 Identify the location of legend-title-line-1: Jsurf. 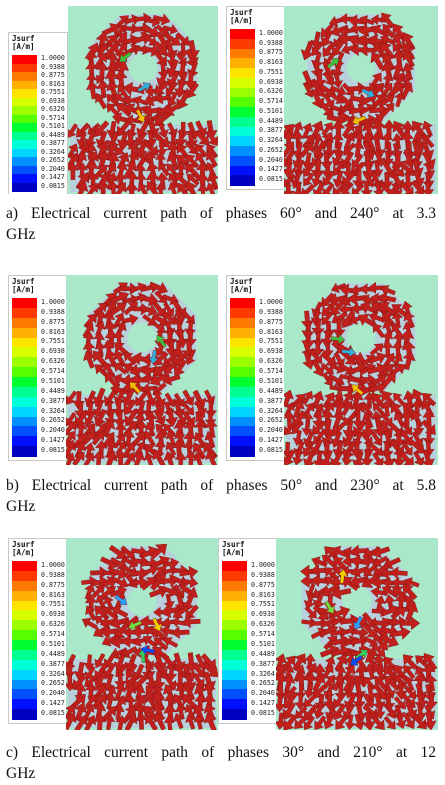
(23, 281).